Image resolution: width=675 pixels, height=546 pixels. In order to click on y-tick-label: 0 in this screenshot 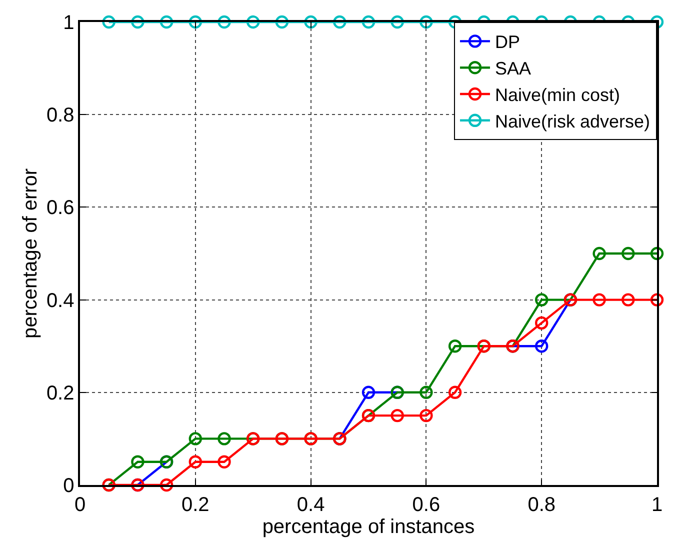, I will do `click(68, 486)`.